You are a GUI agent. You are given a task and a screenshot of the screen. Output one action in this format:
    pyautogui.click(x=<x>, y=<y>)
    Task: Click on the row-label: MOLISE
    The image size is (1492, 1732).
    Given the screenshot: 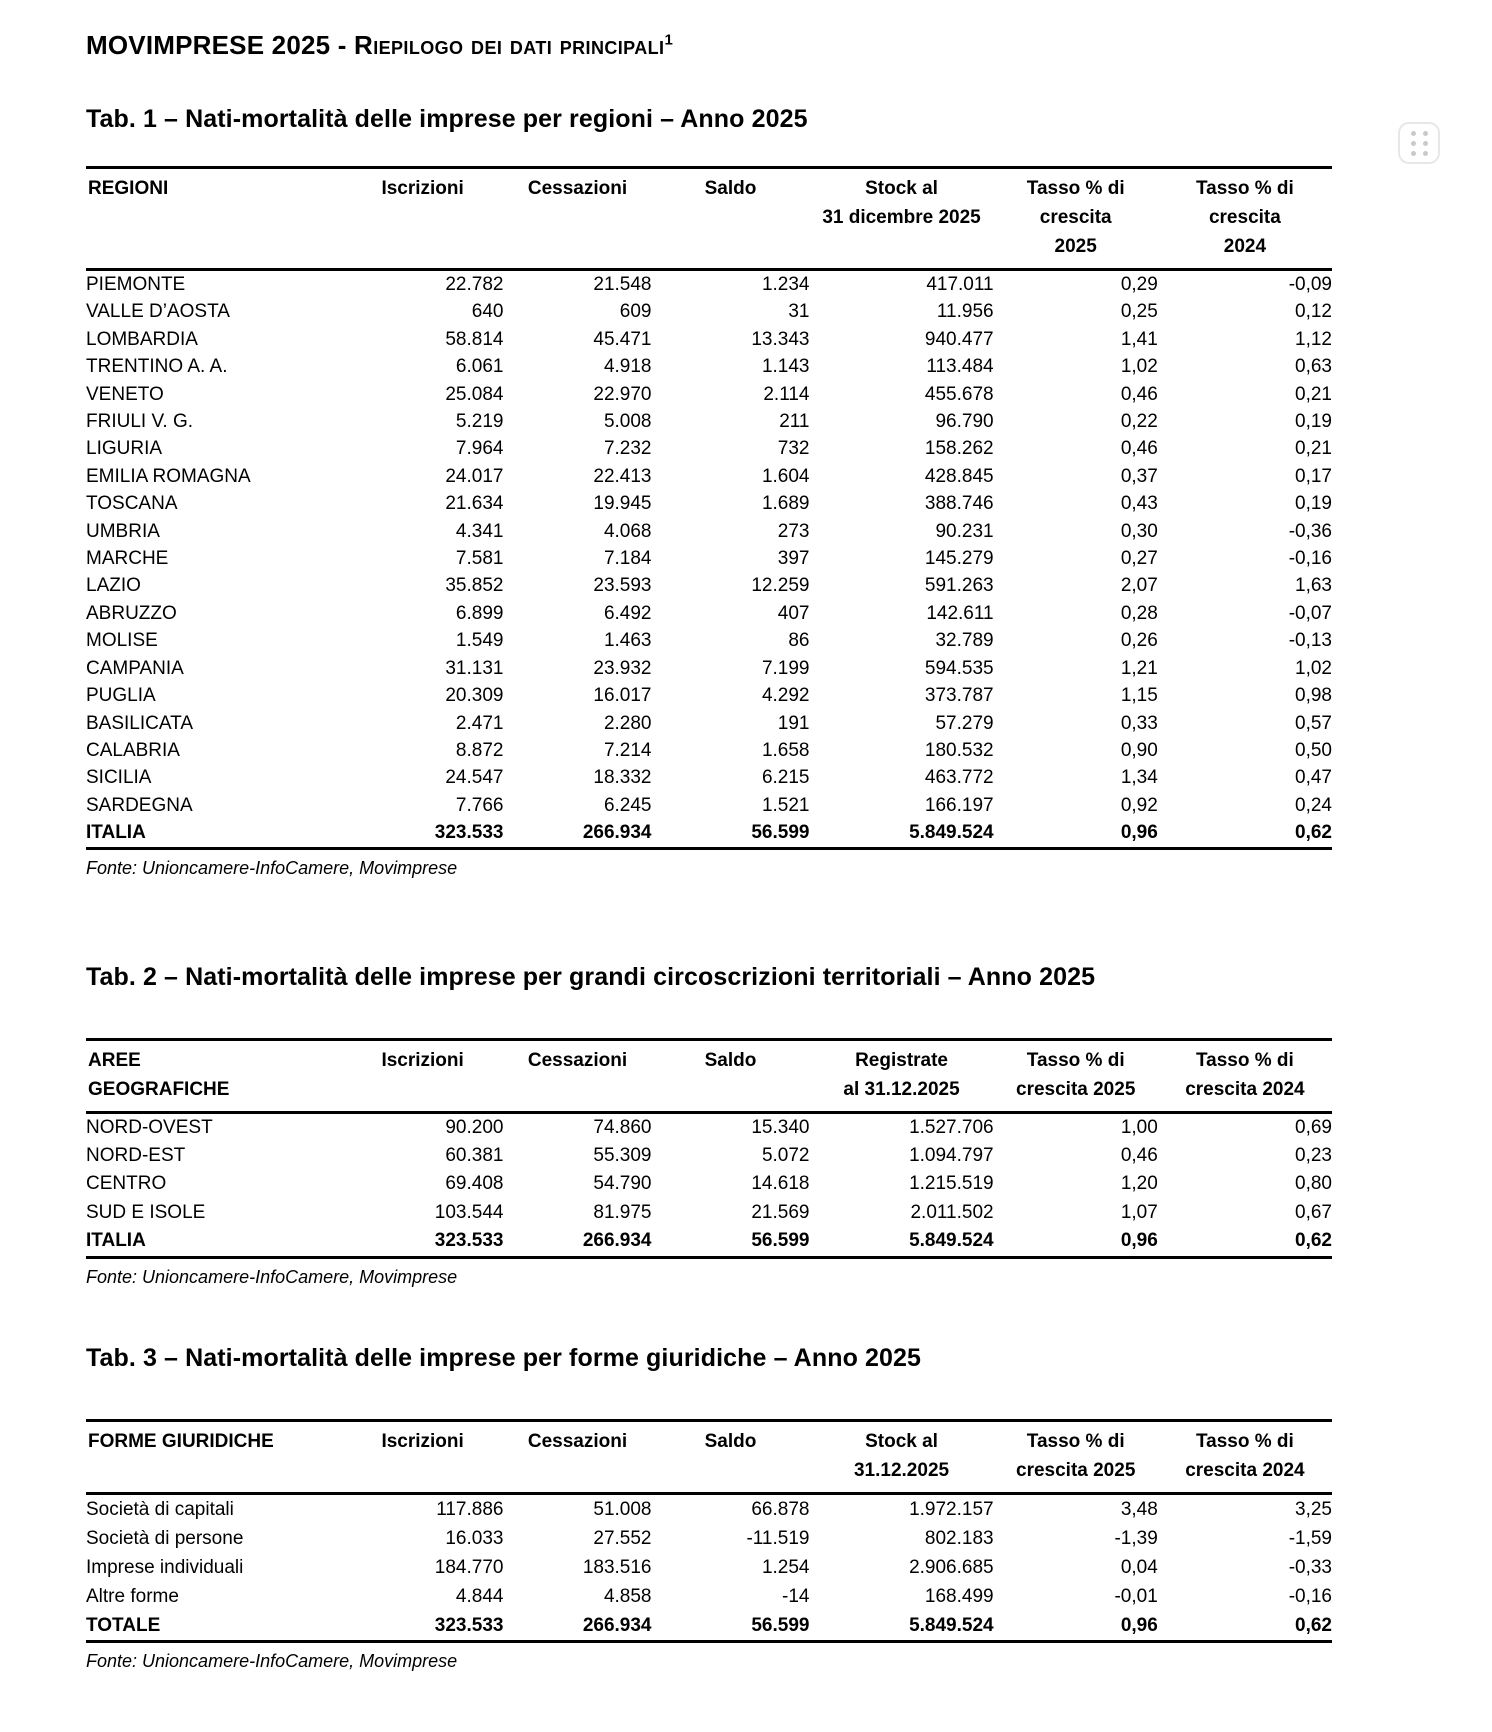 What is the action you would take?
    pyautogui.click(x=122, y=641)
    